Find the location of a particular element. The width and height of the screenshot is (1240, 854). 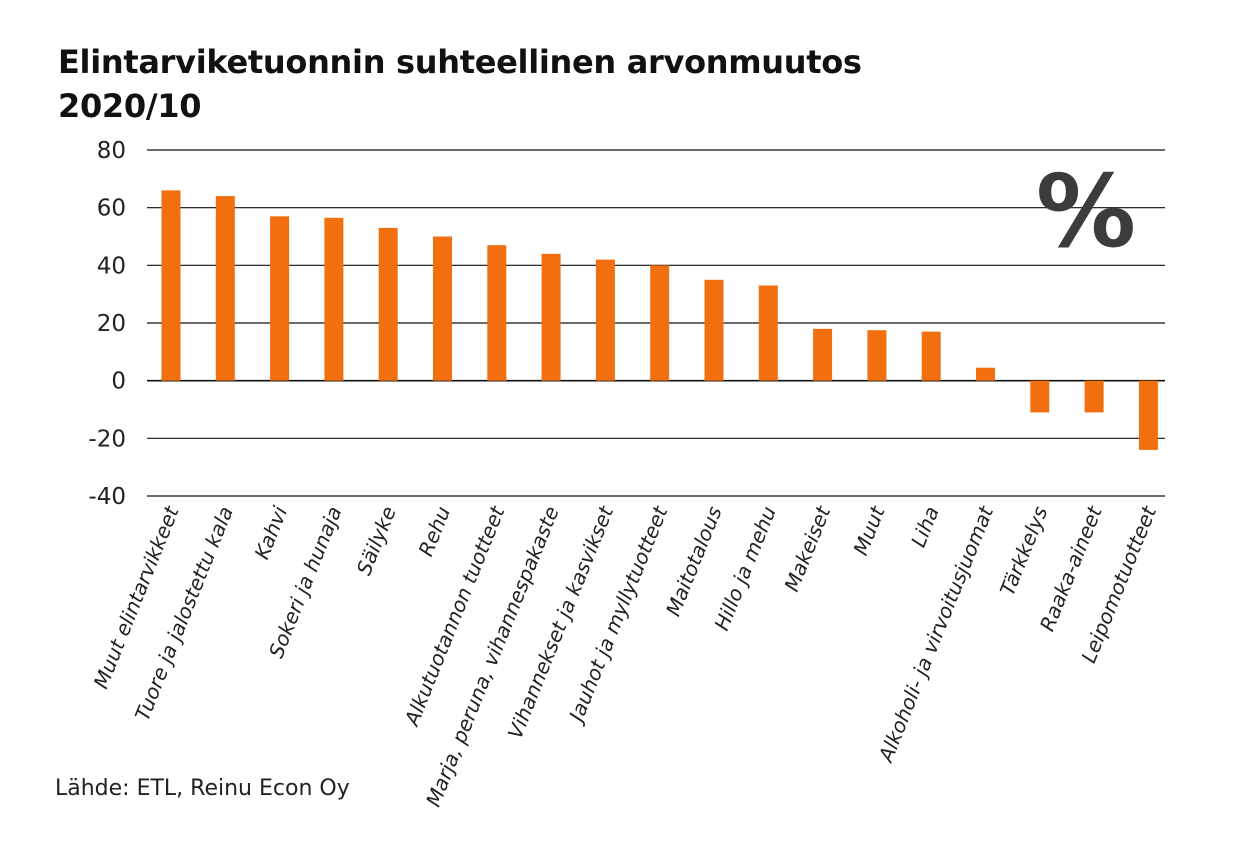

category-label: Muut is located at coordinates (869, 530).